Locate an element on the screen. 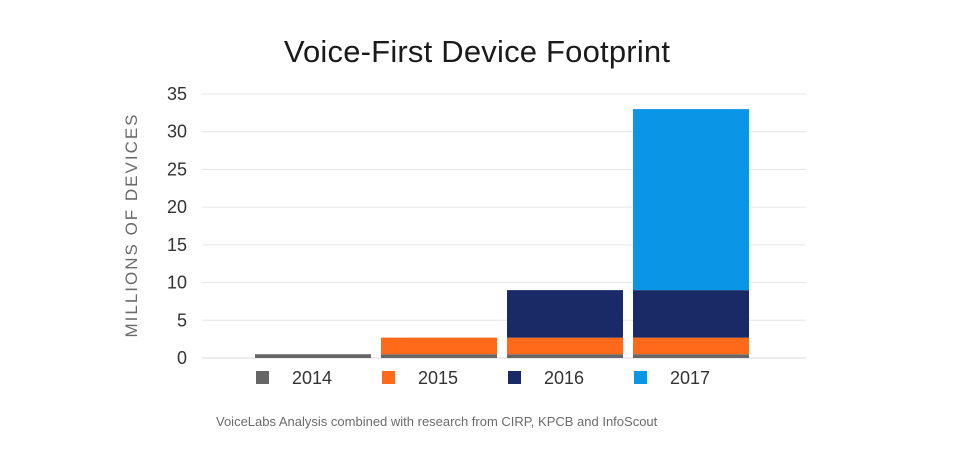 The width and height of the screenshot is (954, 452). y-tick-label: 35 is located at coordinates (177, 94).